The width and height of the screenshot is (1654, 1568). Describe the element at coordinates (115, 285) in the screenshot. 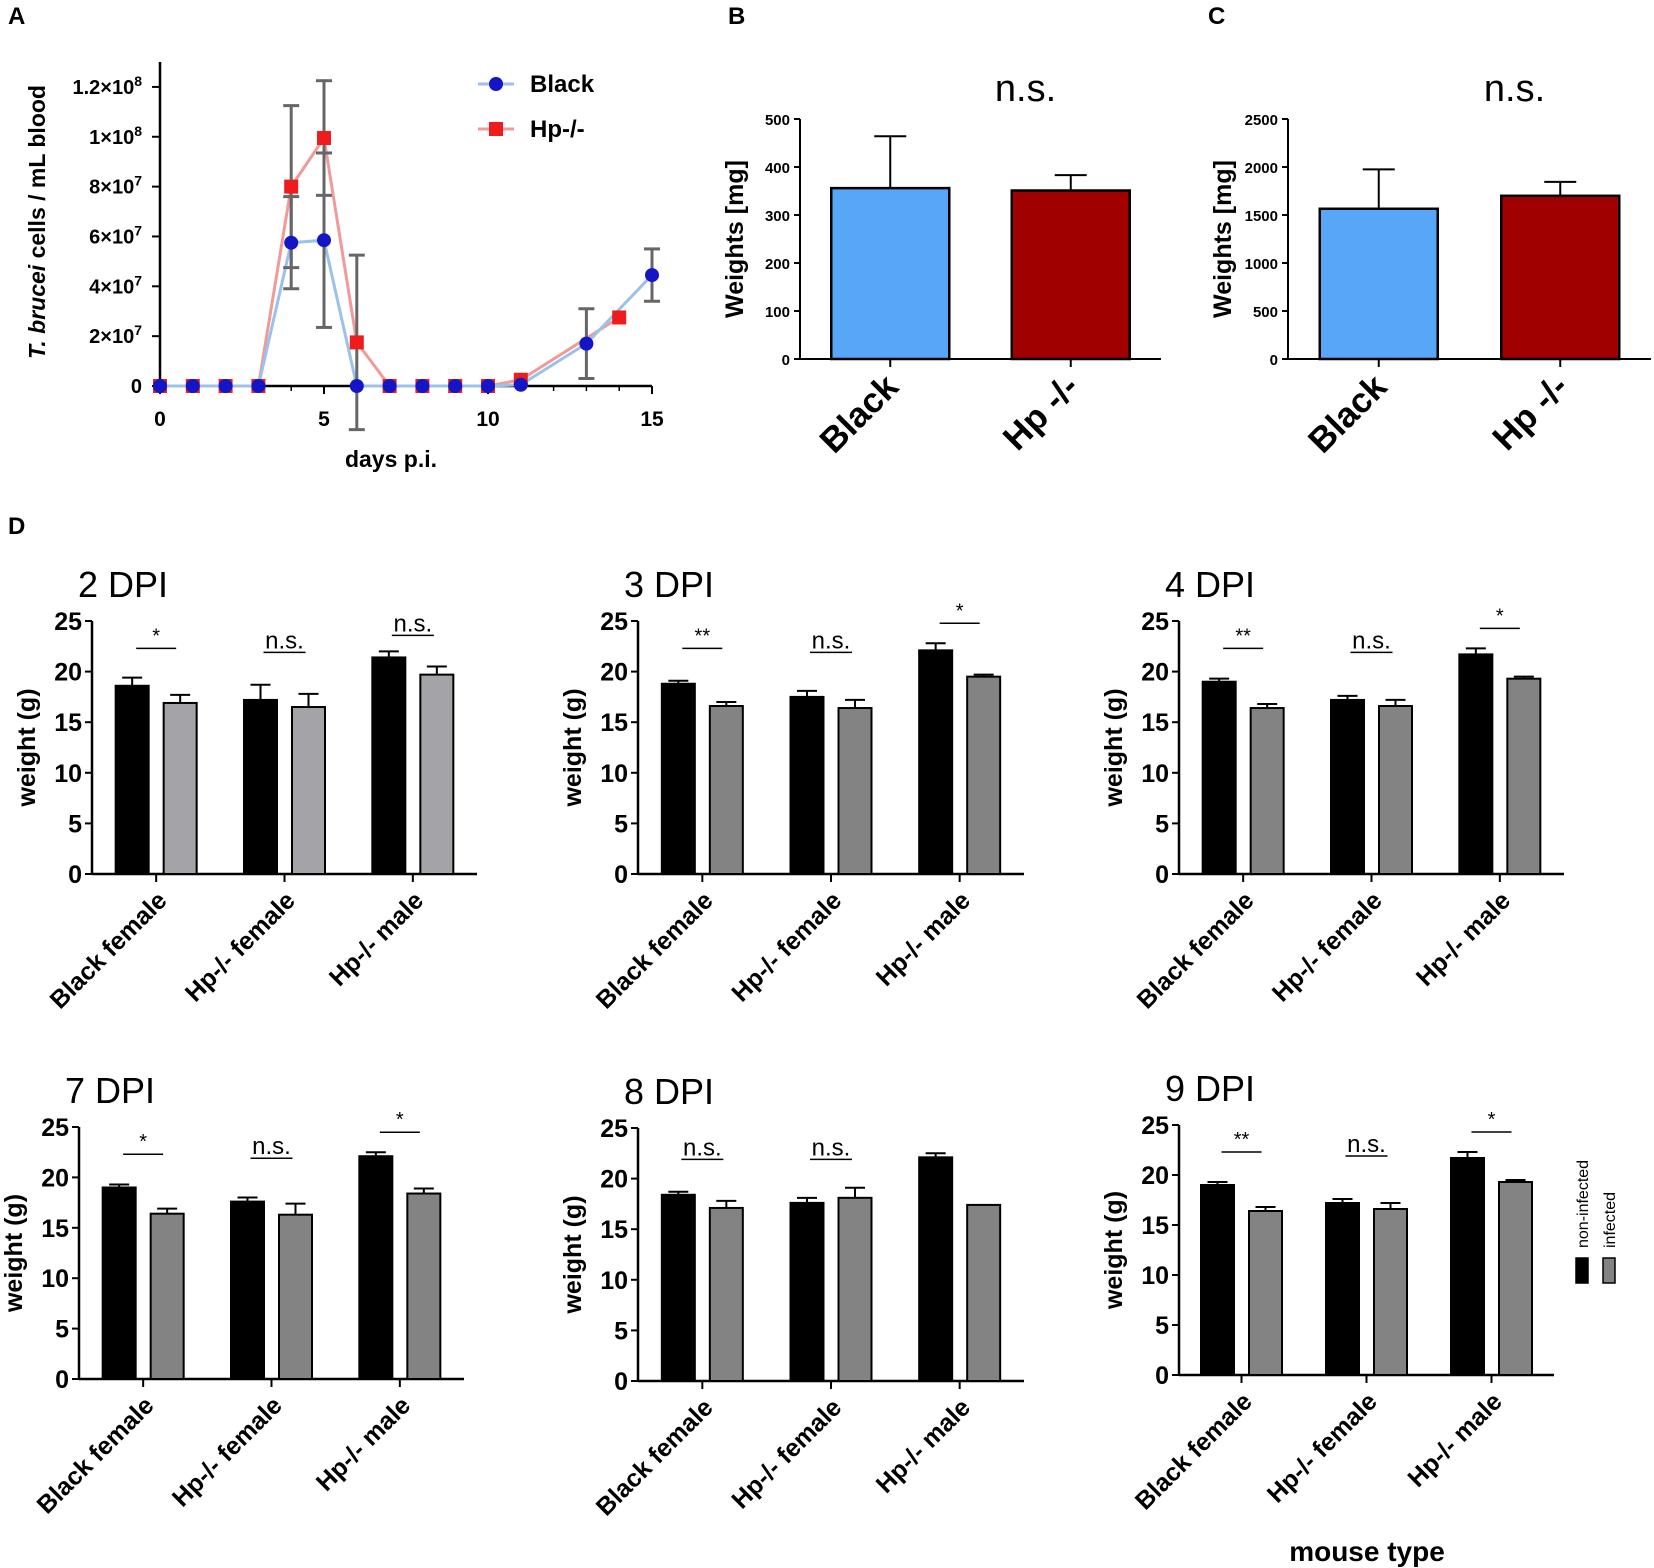

I see `y-tick-label: 4×10⁷` at that location.